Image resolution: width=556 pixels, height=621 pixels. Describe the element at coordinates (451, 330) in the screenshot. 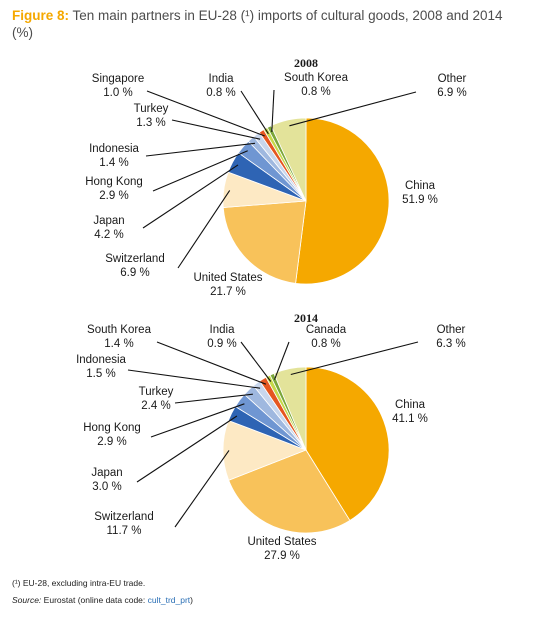

I see `slice-label-2014-other: Other` at that location.